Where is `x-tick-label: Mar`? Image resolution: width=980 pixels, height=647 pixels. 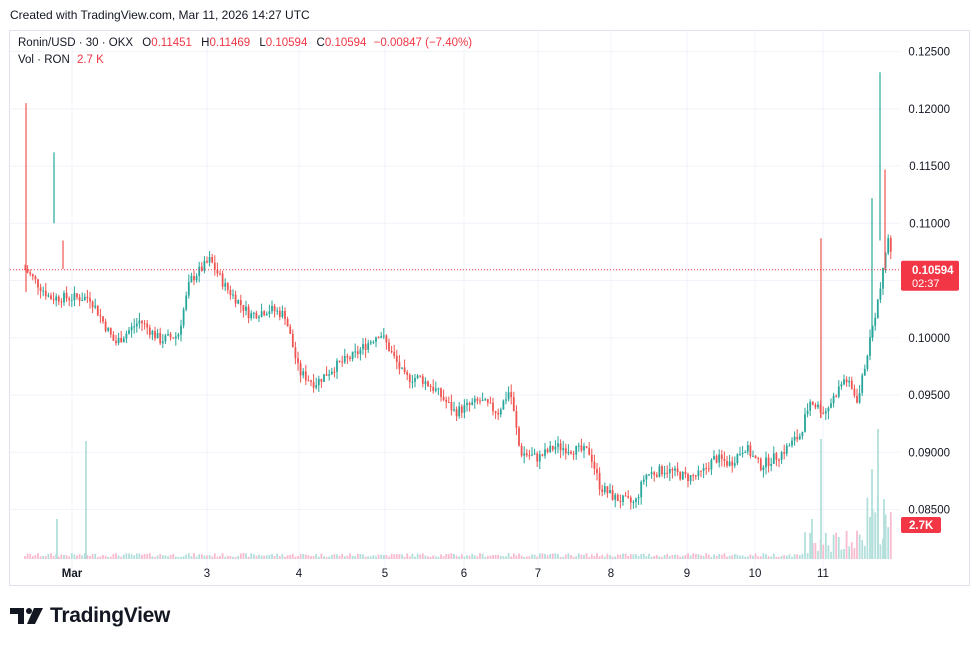
x-tick-label: Mar is located at coordinates (72, 574).